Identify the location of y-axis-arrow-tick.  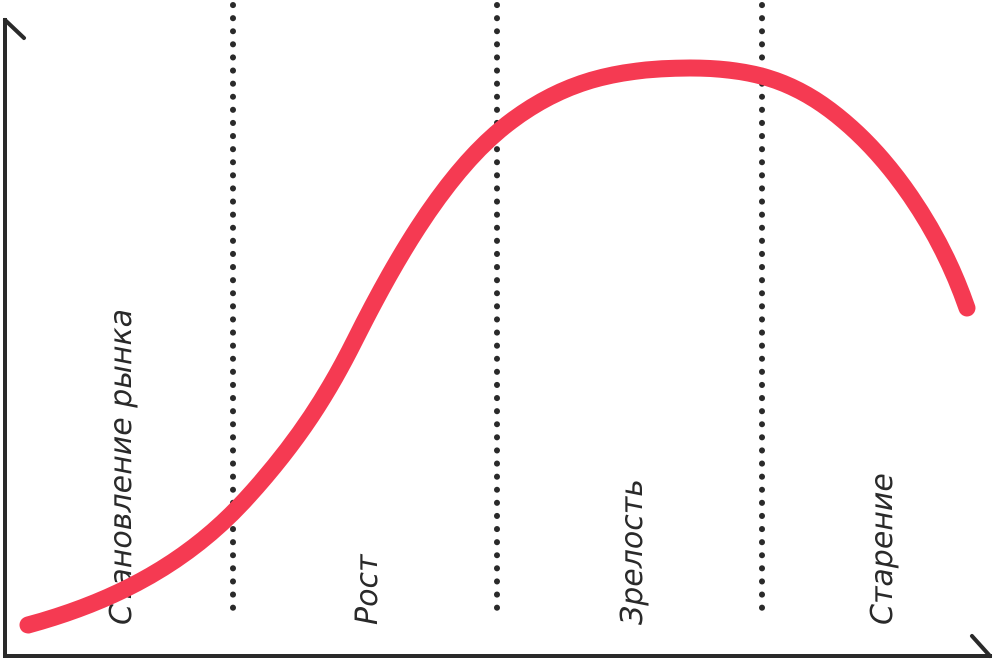
(14, 29).